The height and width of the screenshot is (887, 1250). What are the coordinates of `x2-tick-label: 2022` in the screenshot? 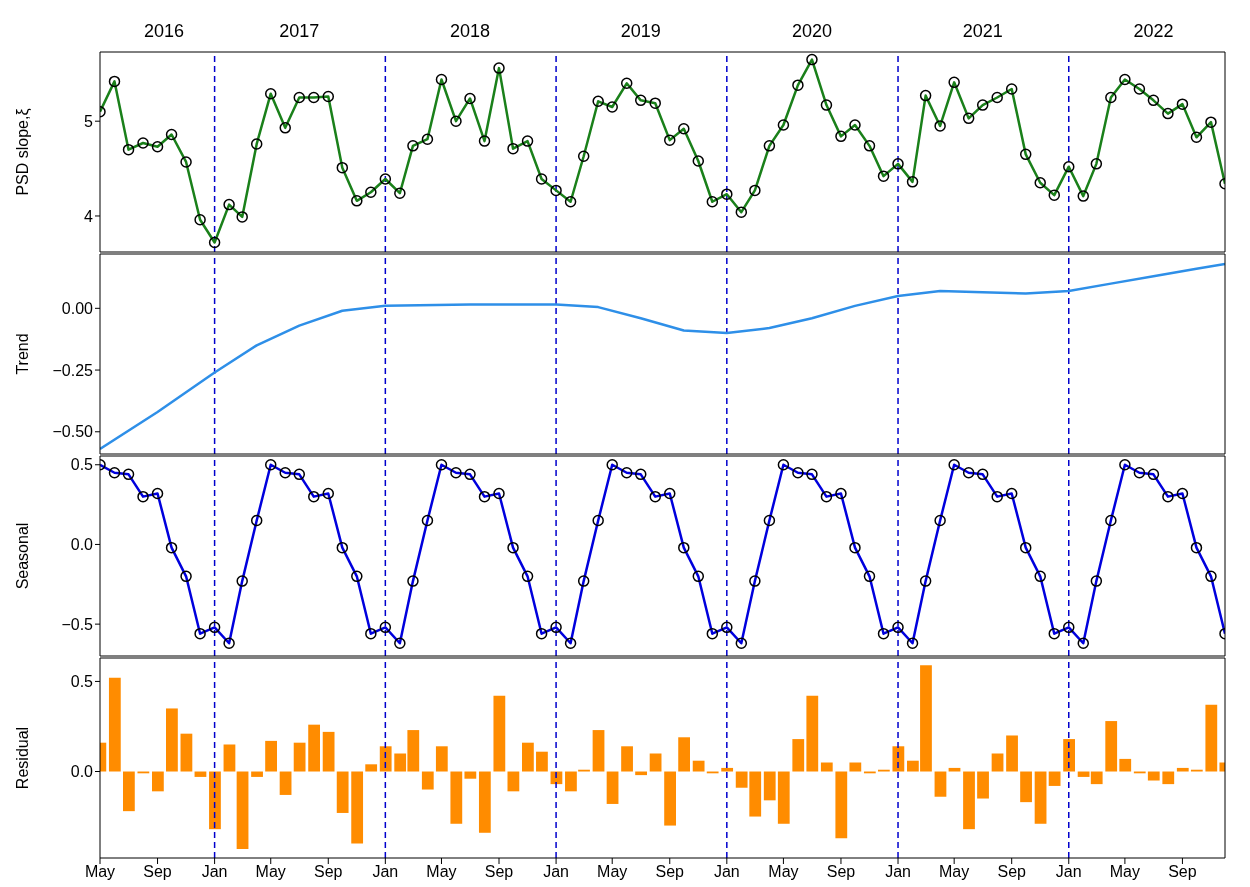 It's located at (1153, 31).